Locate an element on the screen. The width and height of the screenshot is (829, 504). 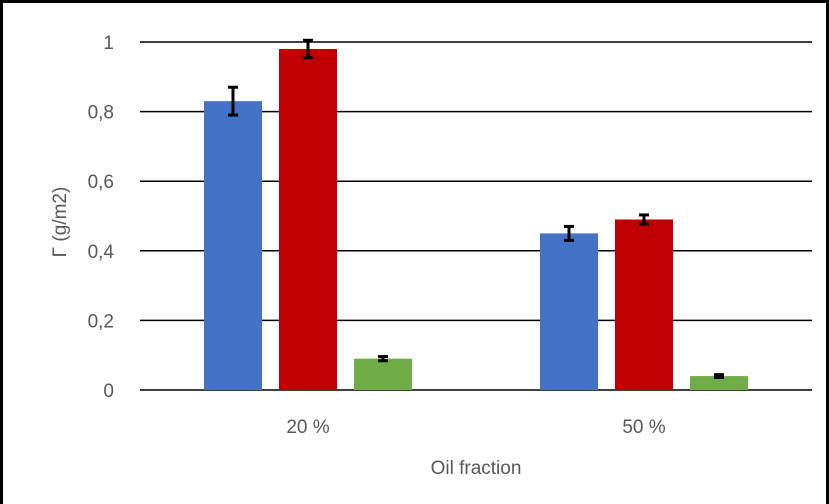
x-tick-label: 20 % is located at coordinates (307, 427).